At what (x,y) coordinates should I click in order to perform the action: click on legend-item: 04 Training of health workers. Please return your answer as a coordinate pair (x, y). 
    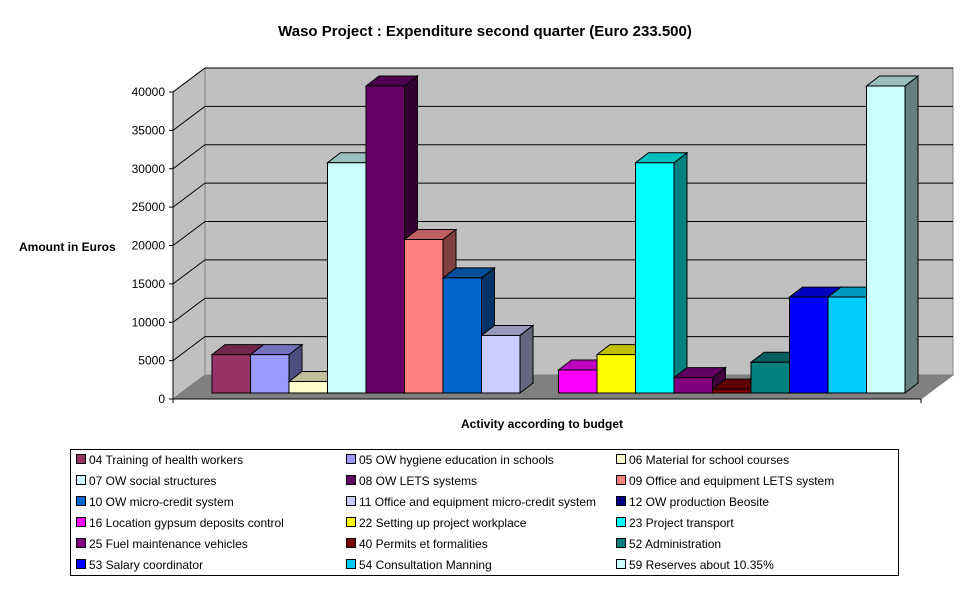
    Looking at the image, I should click on (159, 460).